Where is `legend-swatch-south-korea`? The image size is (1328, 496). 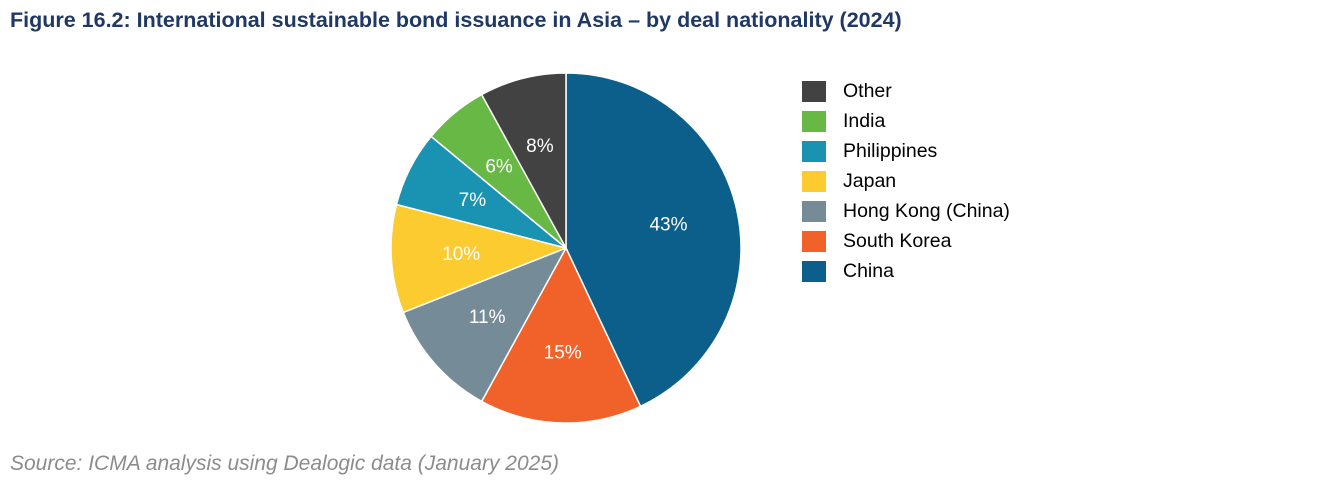 legend-swatch-south-korea is located at coordinates (814, 241).